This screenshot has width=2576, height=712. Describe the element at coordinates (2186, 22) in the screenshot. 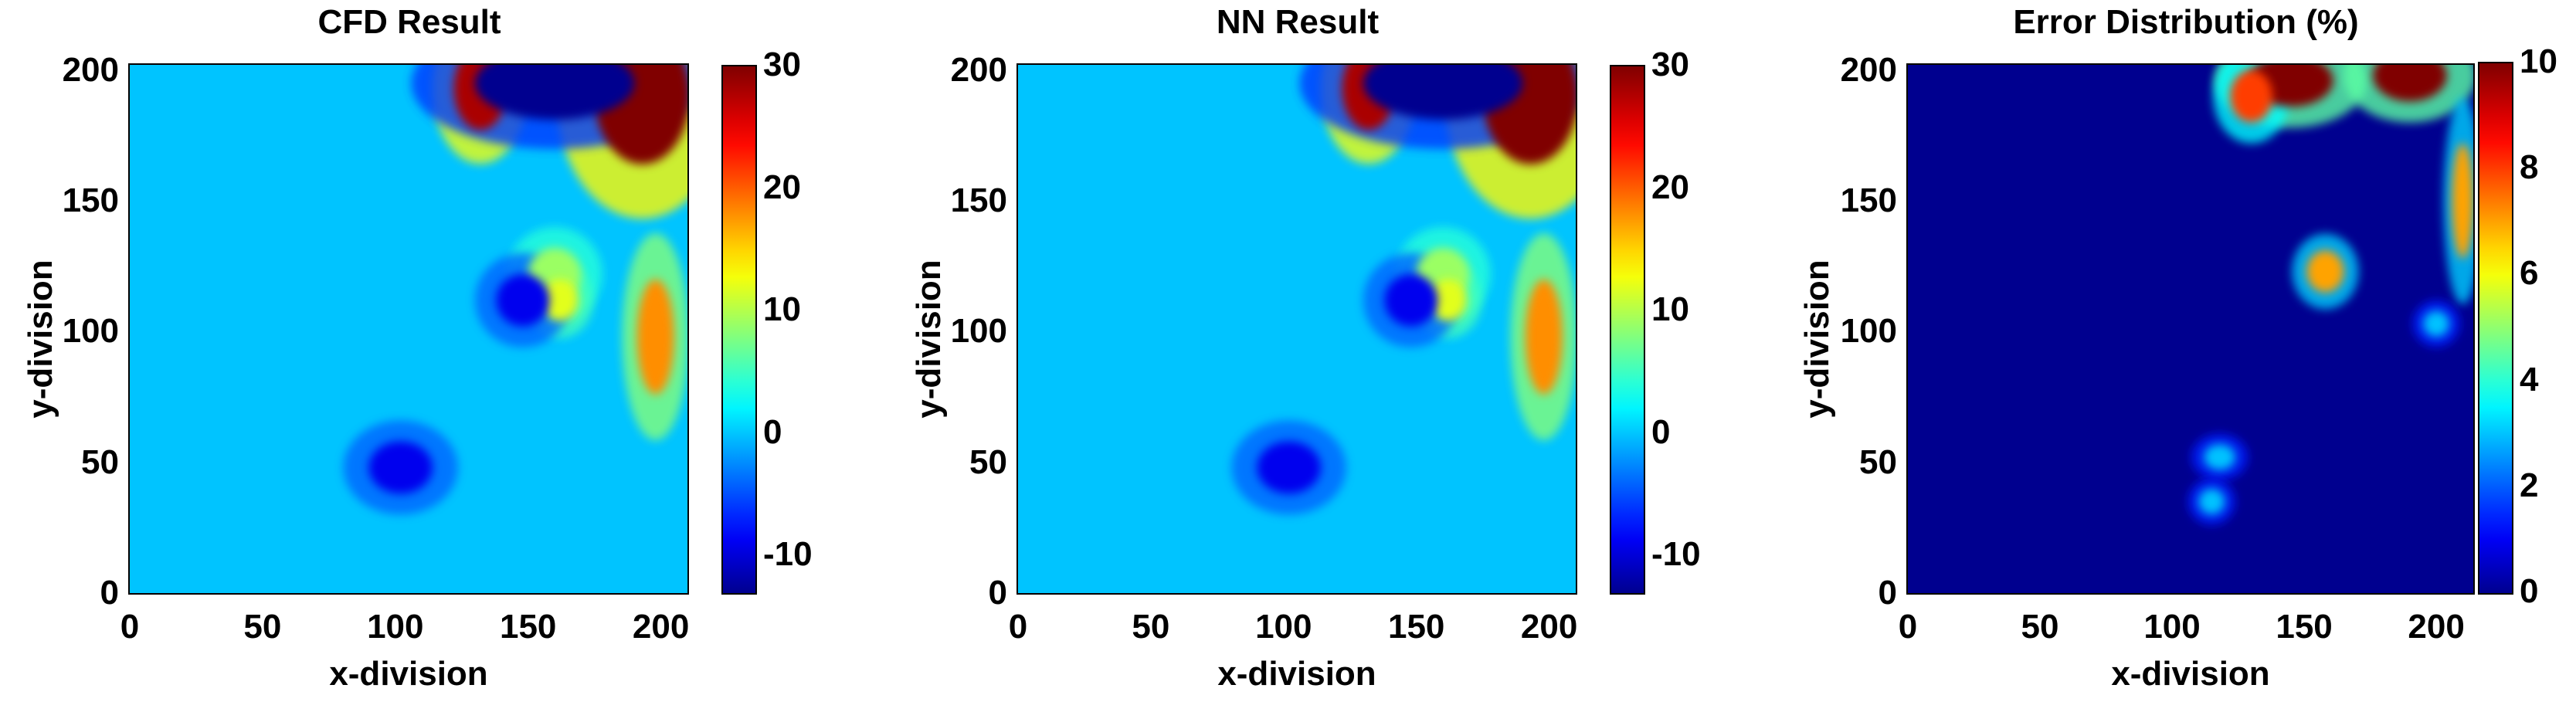

I see `panel-title: Error Distribution (%)` at that location.